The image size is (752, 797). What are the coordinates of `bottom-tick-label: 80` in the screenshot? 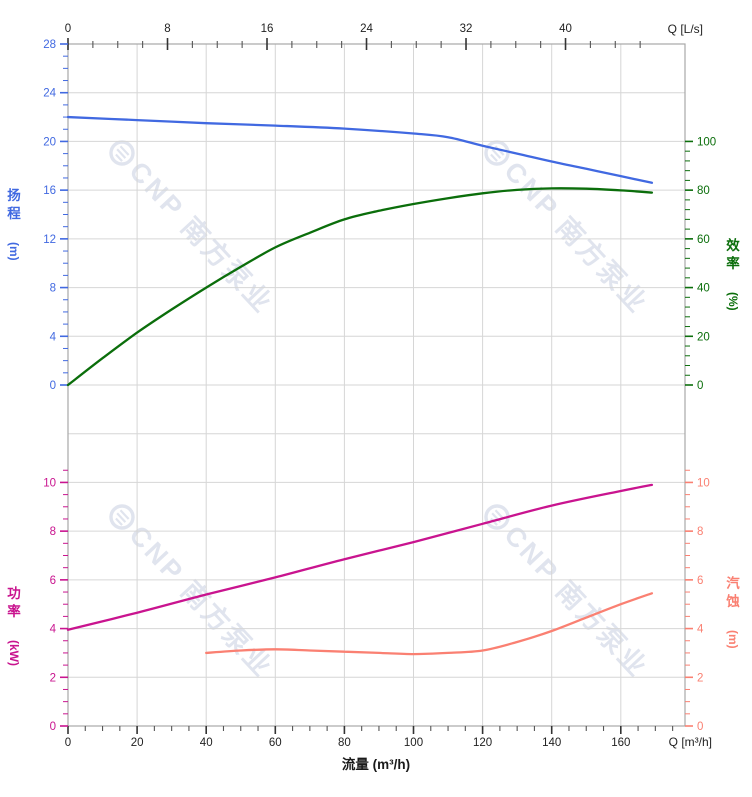 It's located at (344, 743).